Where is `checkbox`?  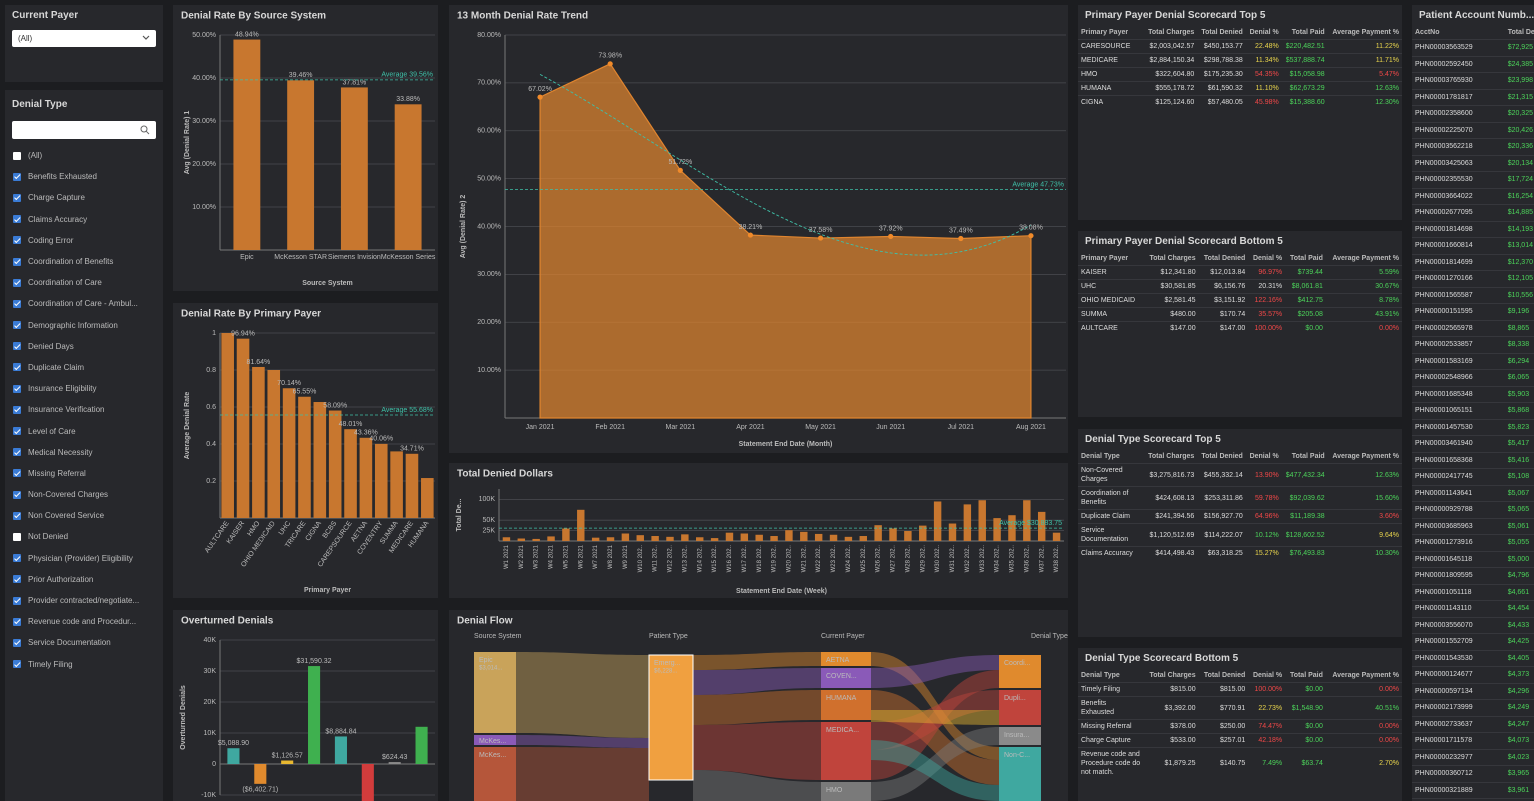
checkbox is located at coordinates (17, 536).